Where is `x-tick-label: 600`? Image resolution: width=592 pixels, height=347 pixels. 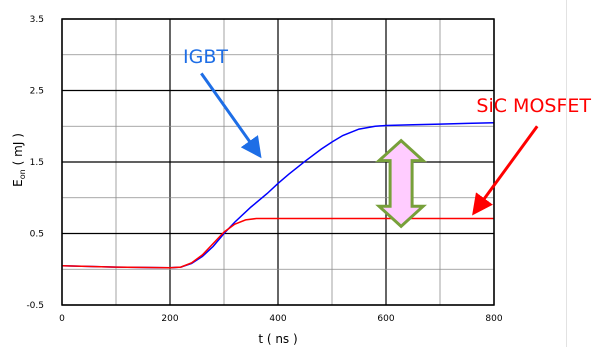 x-tick-label: 600 is located at coordinates (385, 319).